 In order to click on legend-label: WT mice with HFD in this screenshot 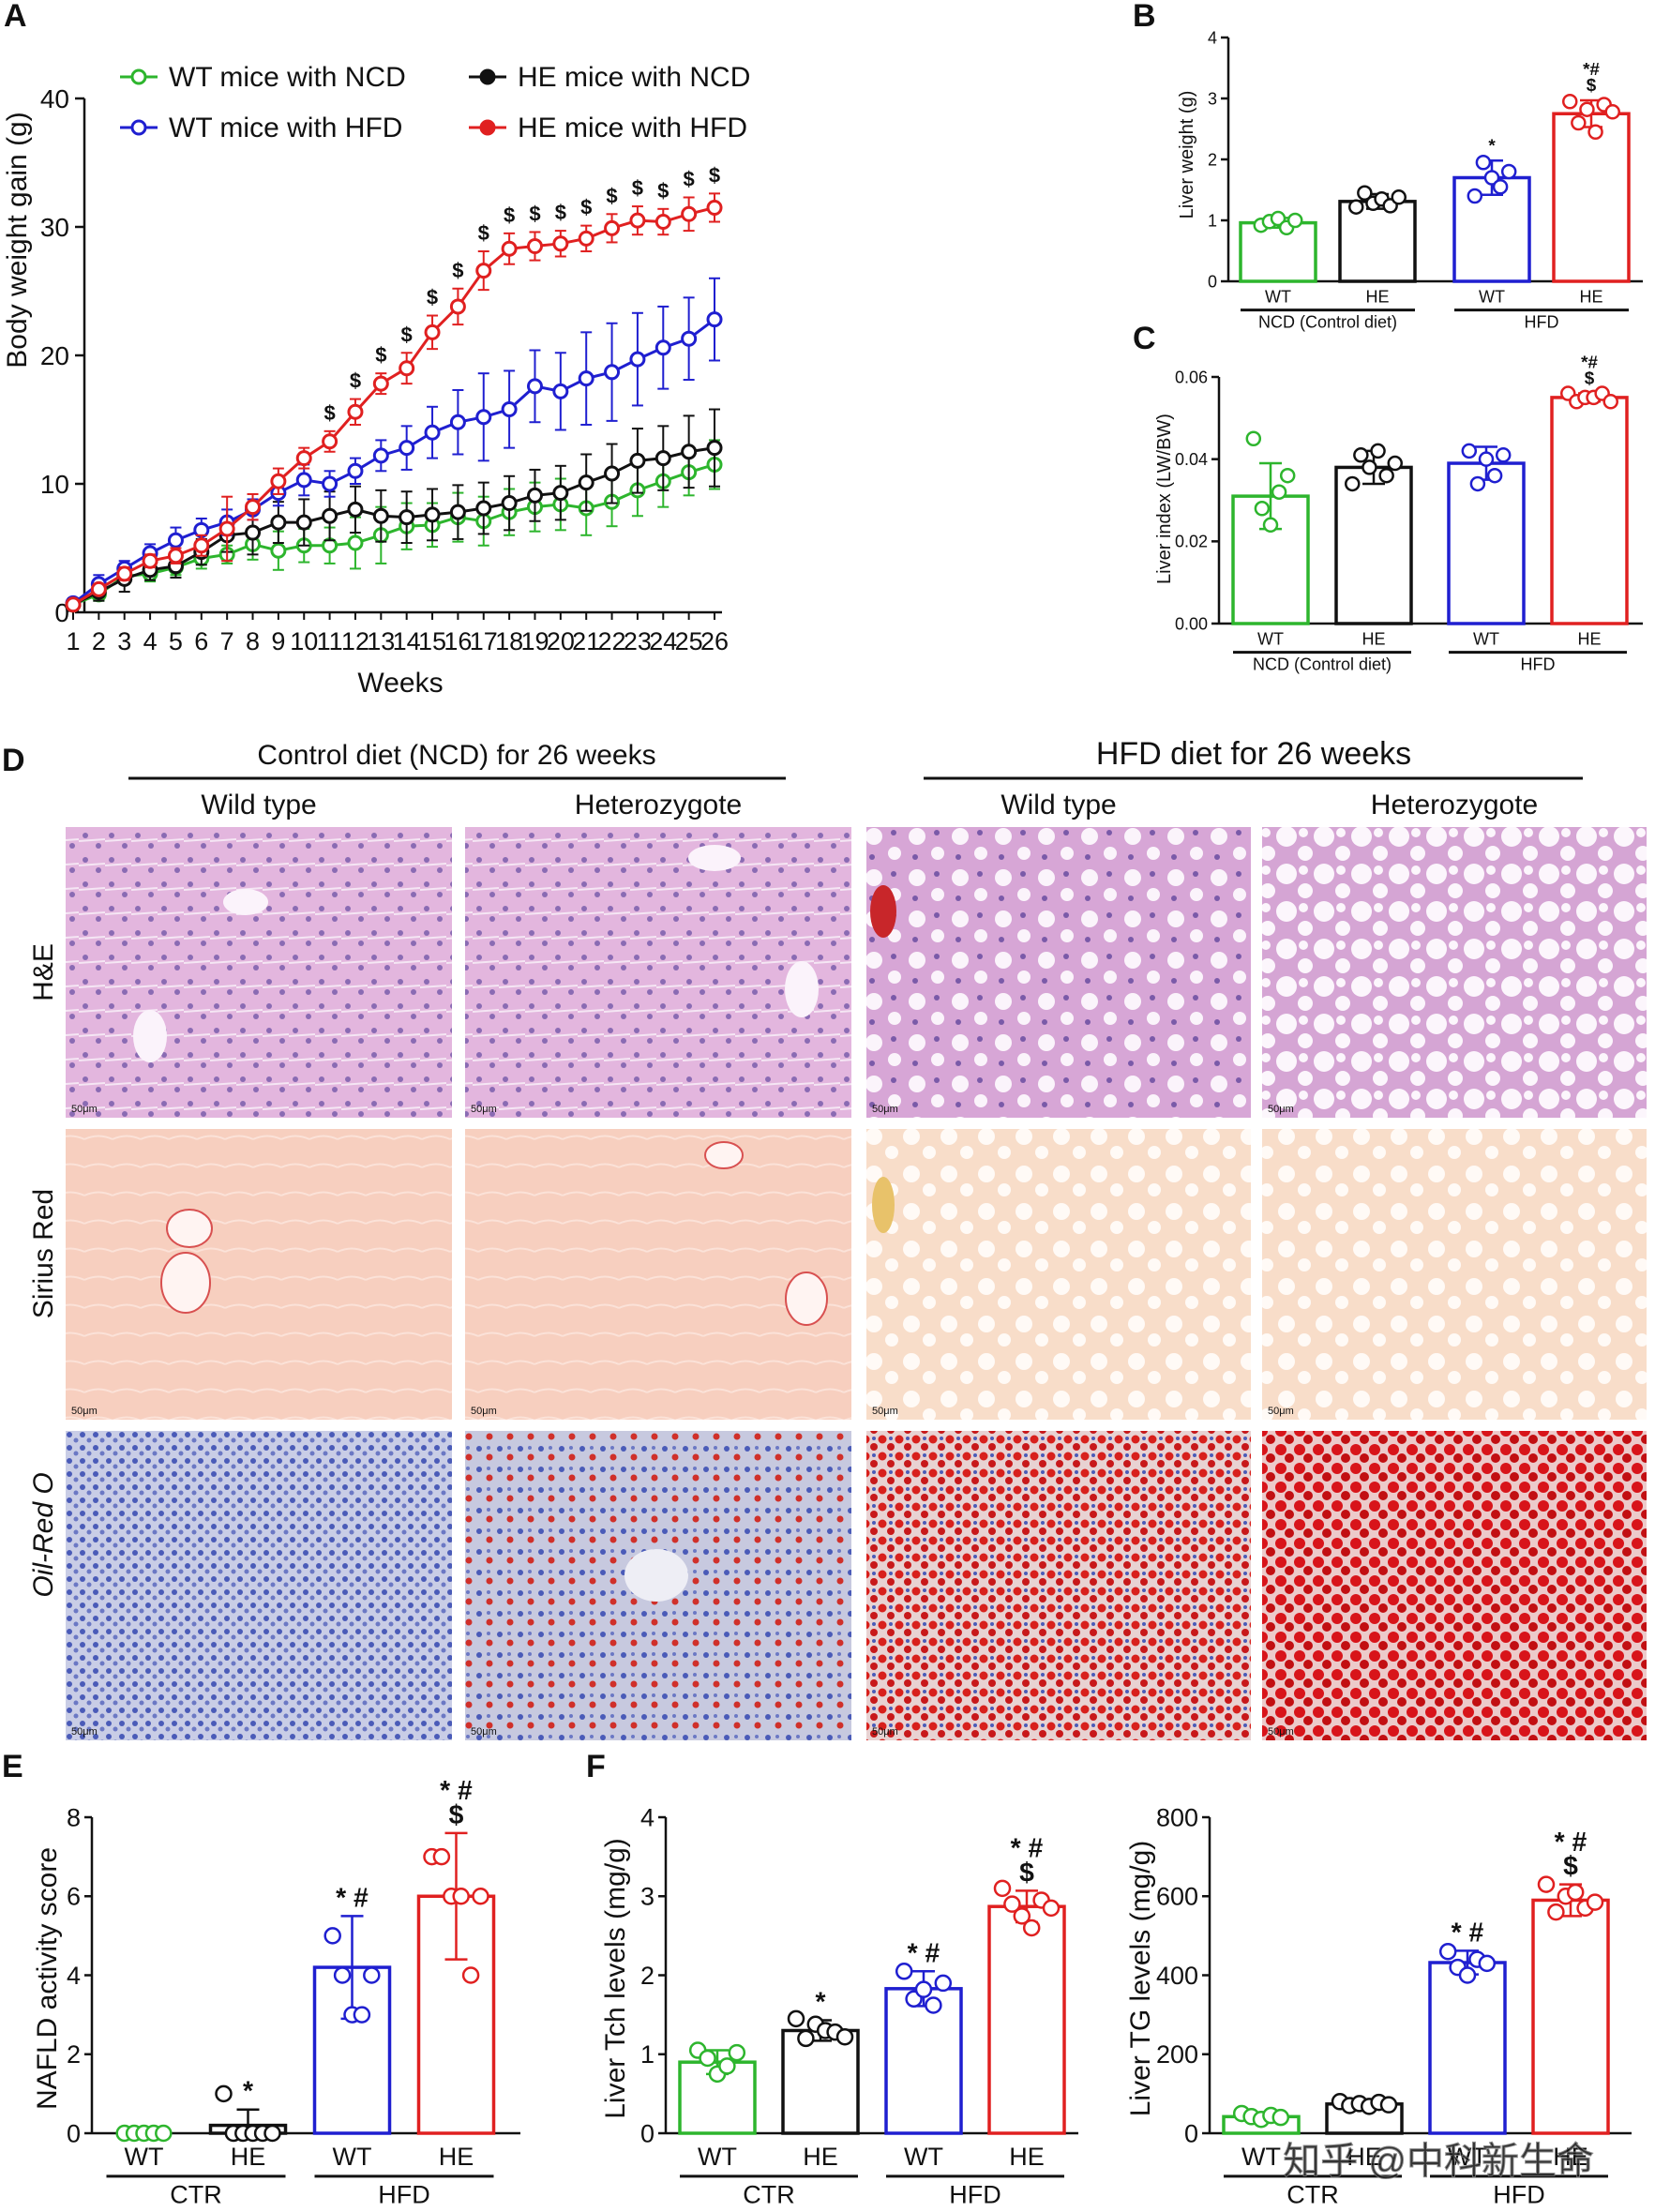, I will do `click(285, 128)`.